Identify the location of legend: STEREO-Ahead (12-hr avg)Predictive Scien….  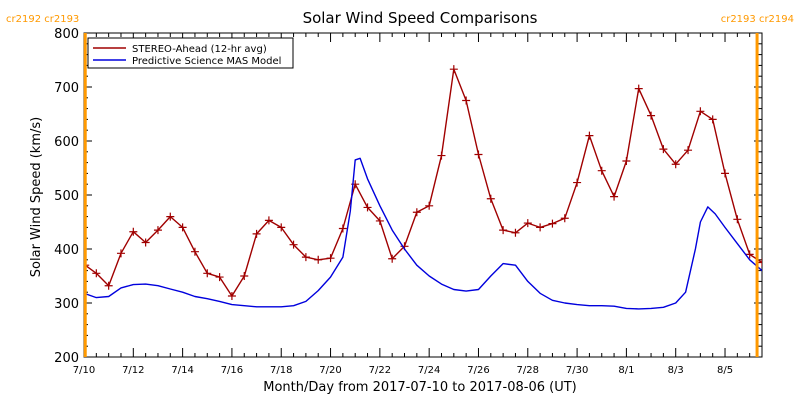
(190, 53).